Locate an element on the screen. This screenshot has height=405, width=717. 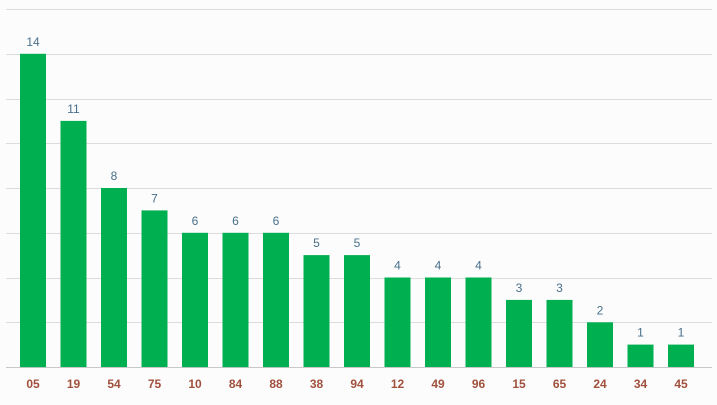
category-labels: 05 19 54 75 10 84 88 38 94 12 49 96 15 65 24 34 45 is located at coordinates (357, 384).